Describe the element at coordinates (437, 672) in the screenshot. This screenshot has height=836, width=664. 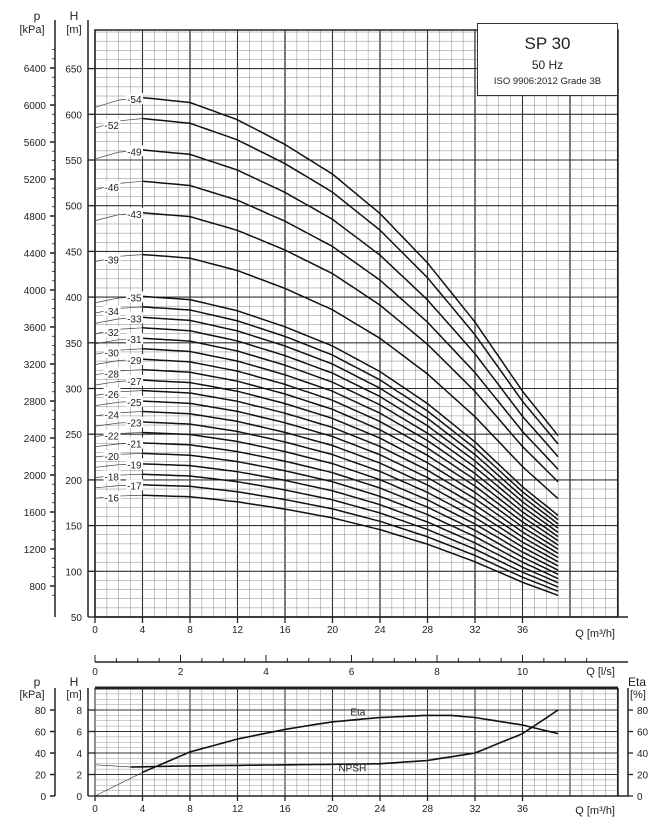
I see `ls-tick-label: 8` at that location.